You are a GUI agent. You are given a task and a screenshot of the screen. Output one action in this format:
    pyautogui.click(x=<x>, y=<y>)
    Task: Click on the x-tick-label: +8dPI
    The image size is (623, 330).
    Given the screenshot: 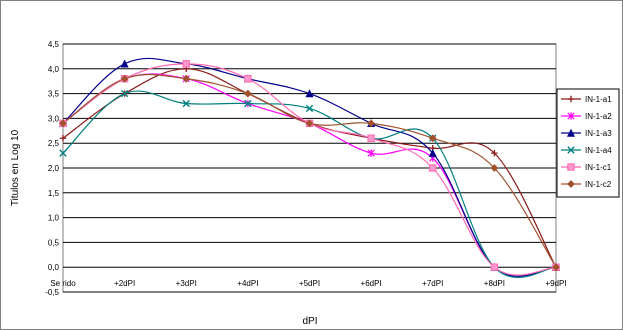 What is the action you would take?
    pyautogui.click(x=494, y=283)
    